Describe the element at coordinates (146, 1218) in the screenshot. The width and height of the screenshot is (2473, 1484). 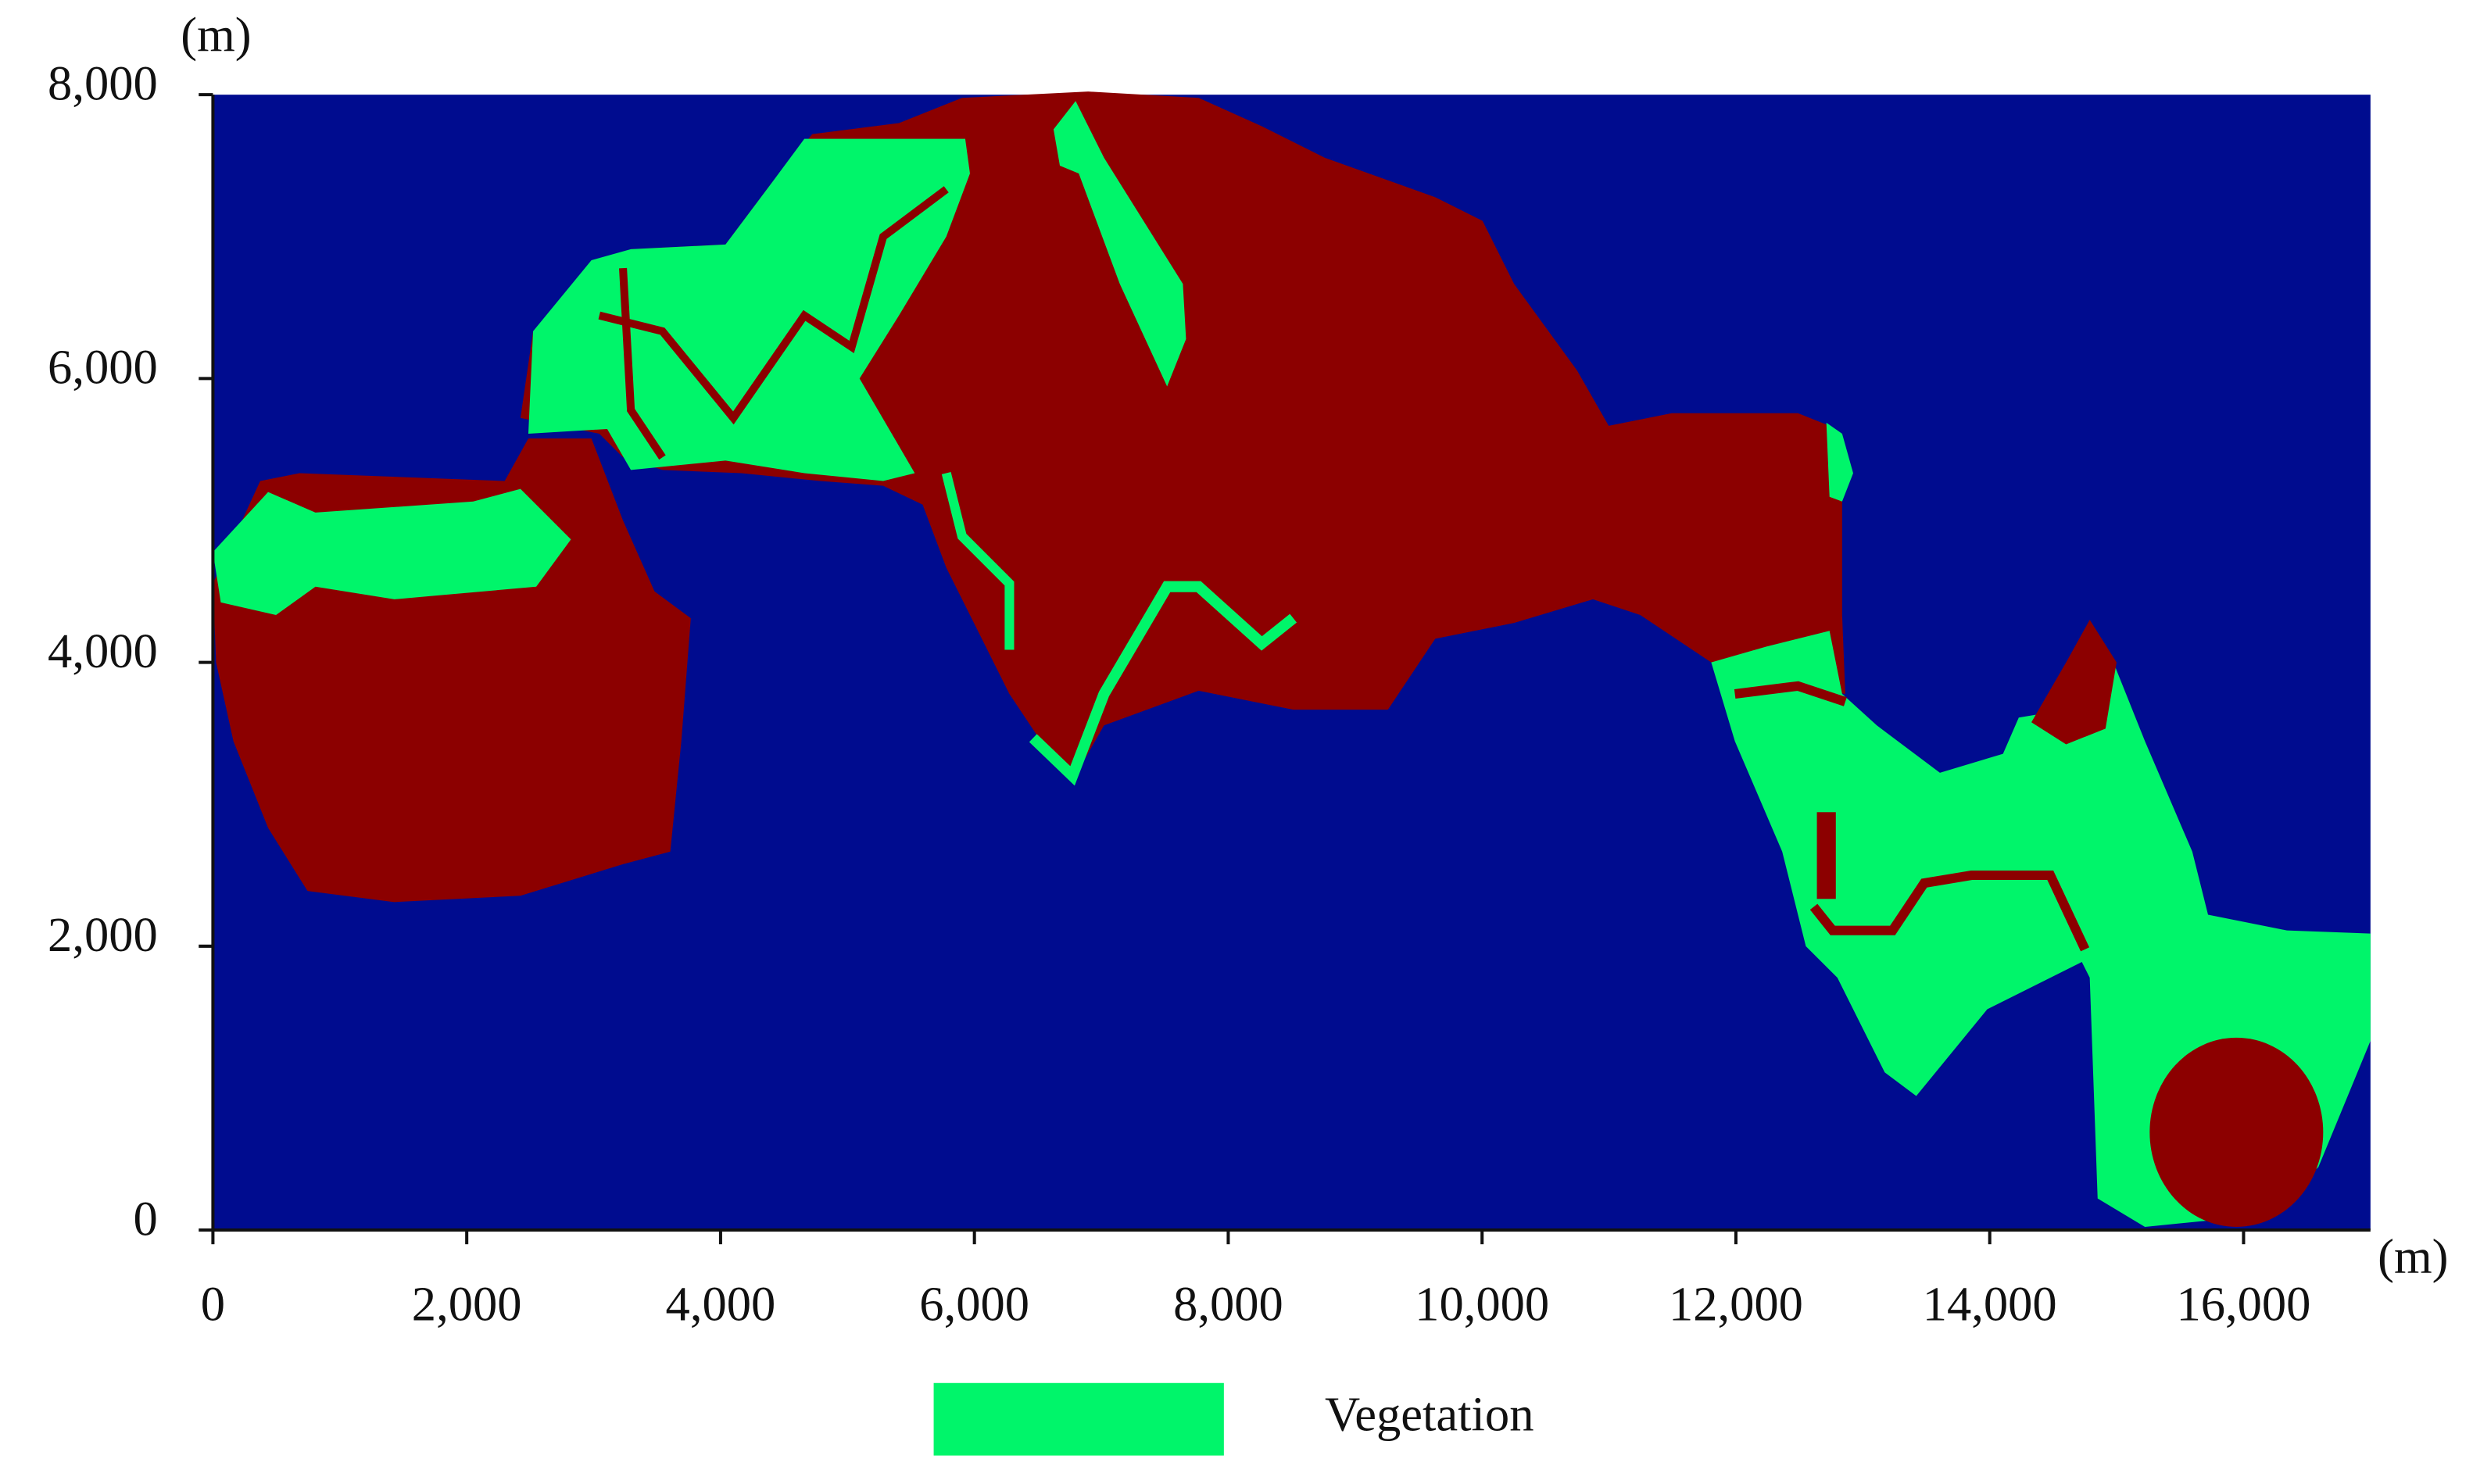
I see `y-tick-label: 0` at that location.